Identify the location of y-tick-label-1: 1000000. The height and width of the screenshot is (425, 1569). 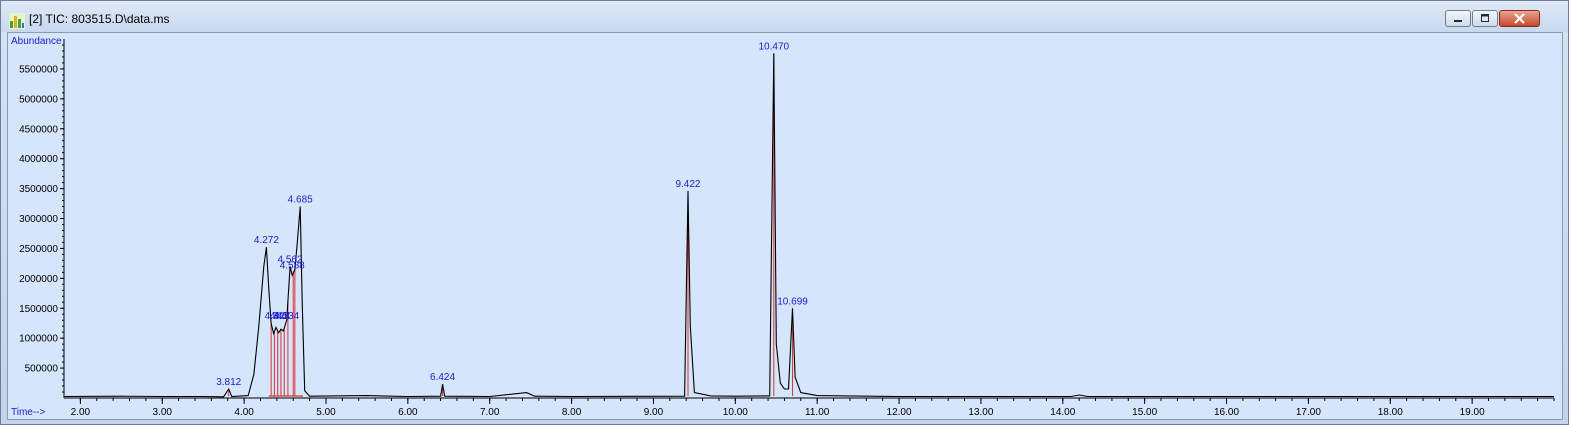
(38, 339).